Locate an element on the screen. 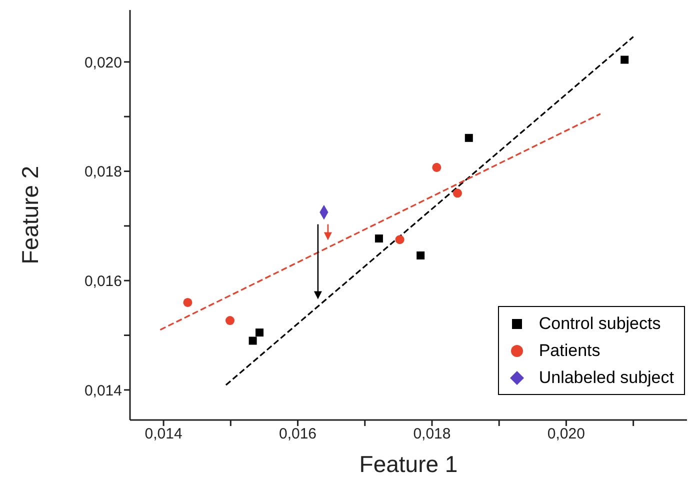 This screenshot has height=490, width=689. y-tick-label: 0,016 is located at coordinates (103, 281).